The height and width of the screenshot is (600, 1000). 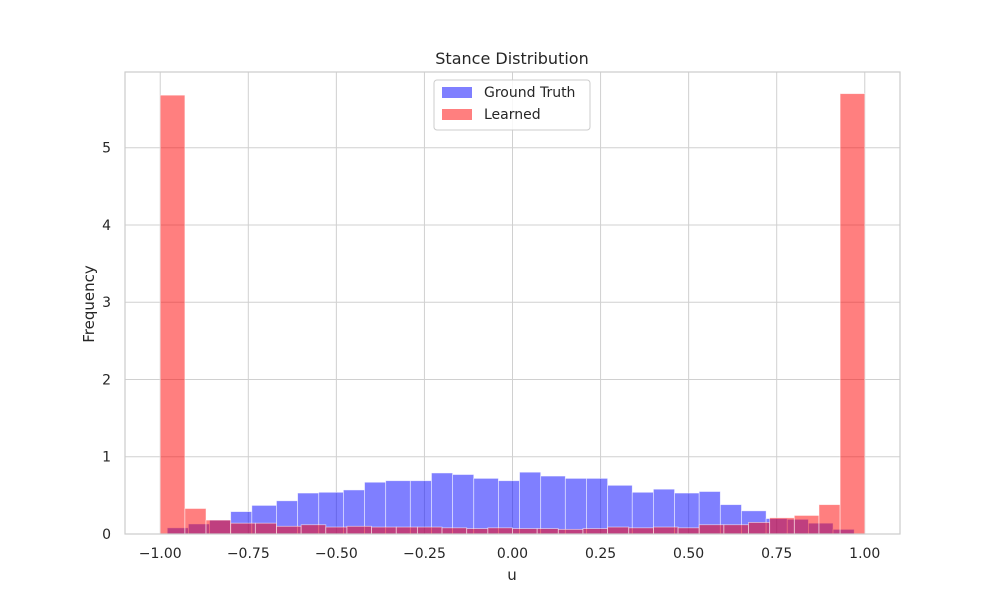 What do you see at coordinates (512, 115) in the screenshot?
I see `legend-label-learned: Learned` at bounding box center [512, 115].